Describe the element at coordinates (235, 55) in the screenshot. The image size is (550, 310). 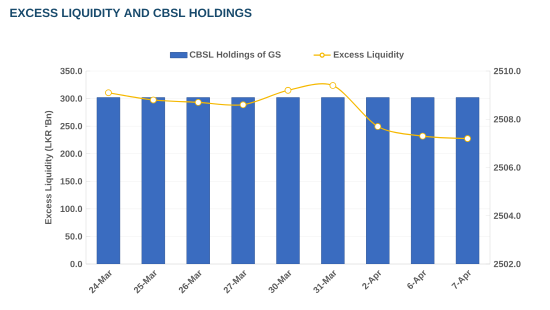
I see `legend-label: CBSL Holdings of GS` at that location.